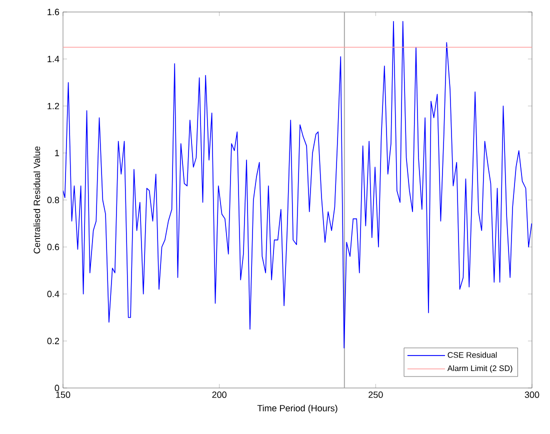  What do you see at coordinates (57, 388) in the screenshot?
I see `y-tick-label: 0` at bounding box center [57, 388].